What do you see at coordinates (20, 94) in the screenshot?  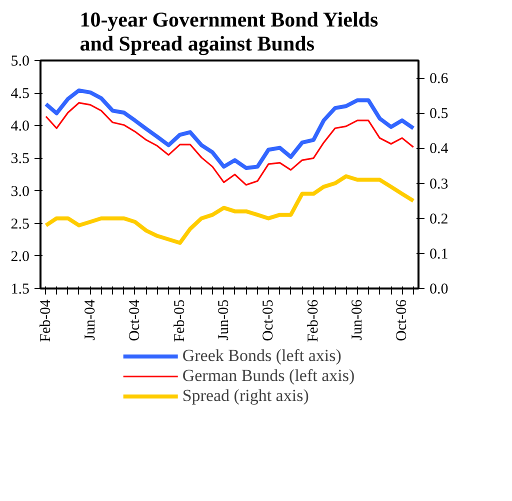 I see `y-tick-label: 4.5` at bounding box center [20, 94].